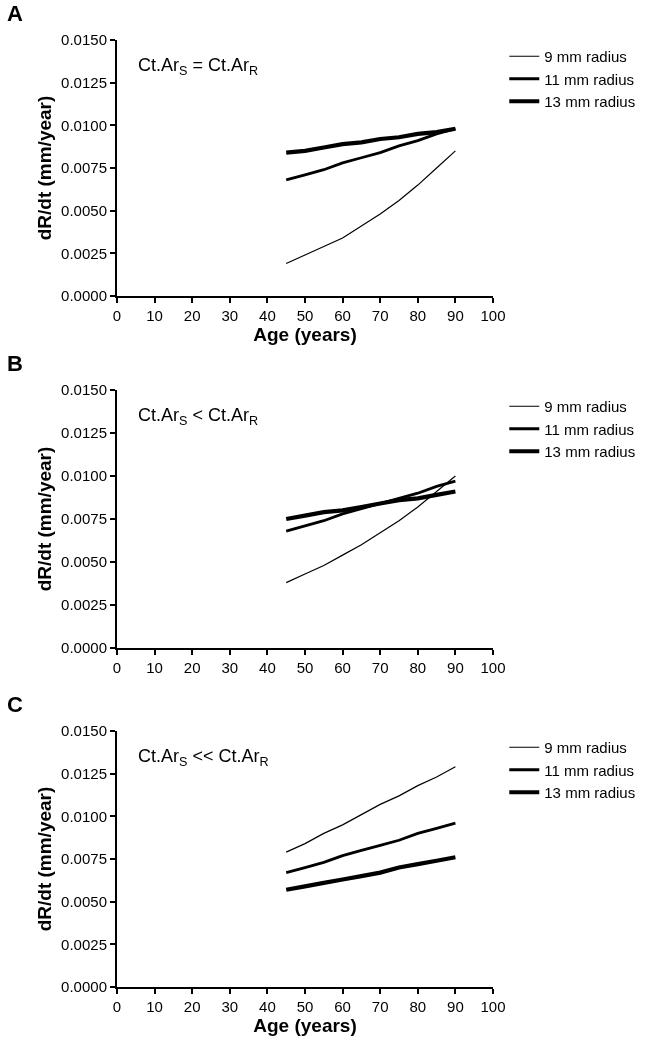  What do you see at coordinates (203, 757) in the screenshot?
I see `annotation: Ct.Ar$_{S}$ << Ct.Ar$_{R}$` at bounding box center [203, 757].